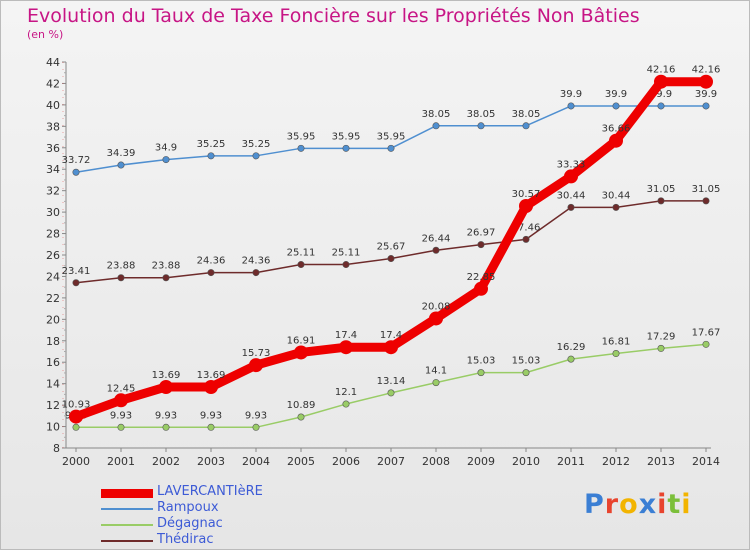 The image size is (750, 550). What do you see at coordinates (436, 238) in the screenshot?
I see `data-label: 26.44` at bounding box center [436, 238].